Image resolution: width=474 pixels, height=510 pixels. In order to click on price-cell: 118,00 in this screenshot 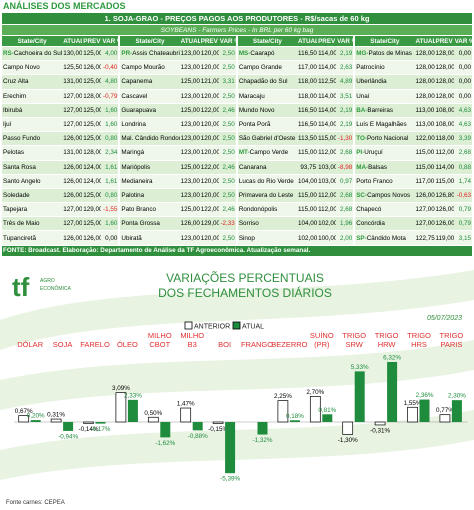, I will do `click(307, 82)`.